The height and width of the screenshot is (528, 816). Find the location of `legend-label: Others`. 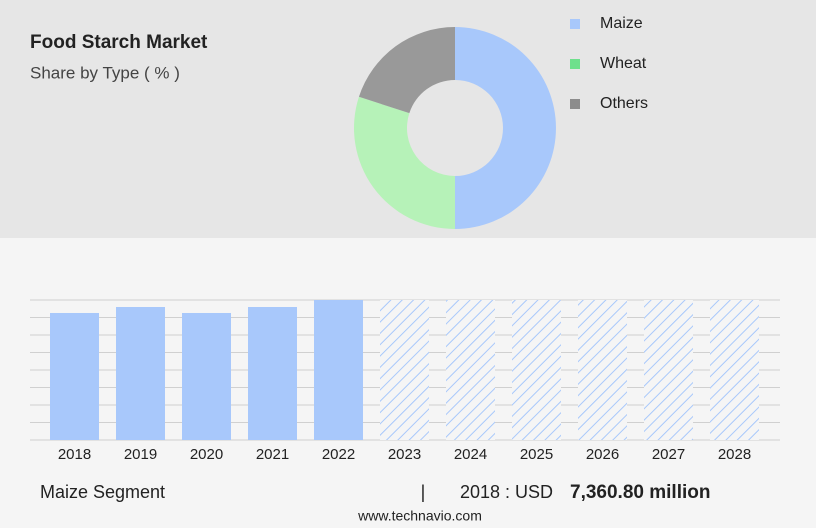

legend-label: Others is located at coordinates (624, 103).